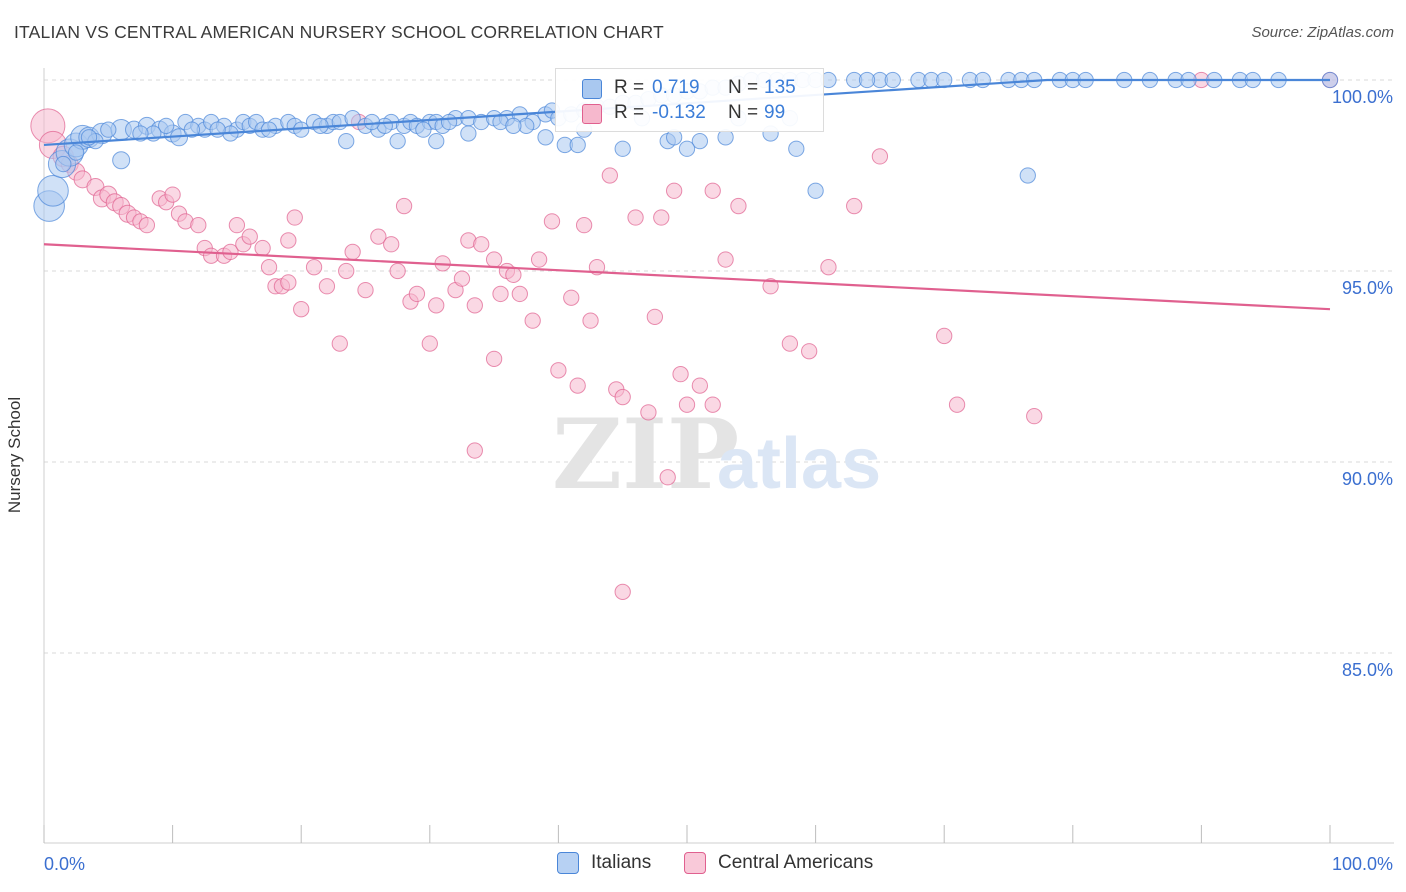  I want to click on x-tick-label-right: 100.0%, so click(1362, 864).